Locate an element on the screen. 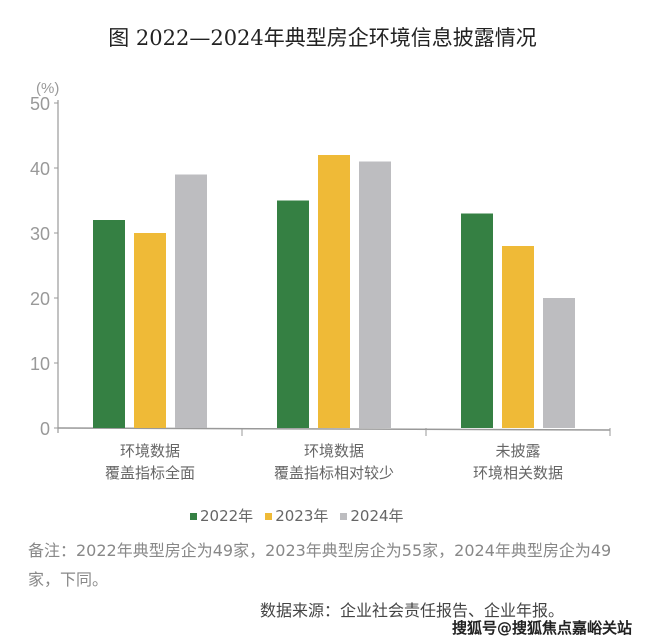 This screenshot has width=645, height=641. category-label-line: 环境相关数据 is located at coordinates (517, 473).